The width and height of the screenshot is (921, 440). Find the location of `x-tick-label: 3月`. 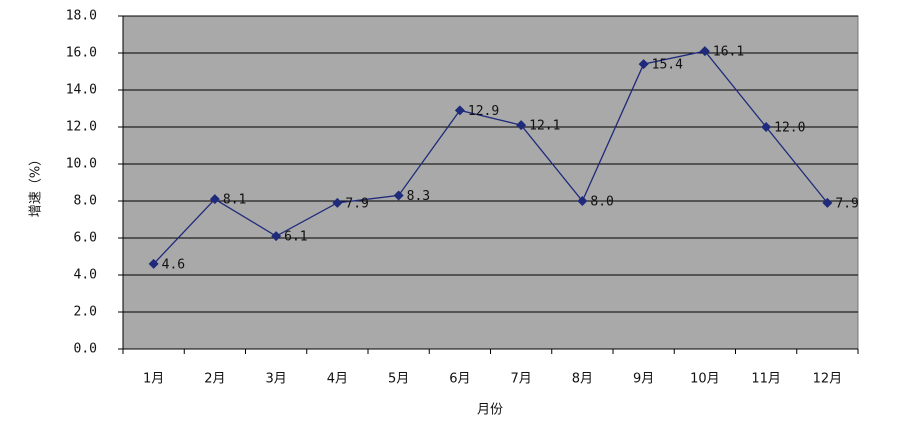

x-tick-label: 3月 is located at coordinates (275, 379).